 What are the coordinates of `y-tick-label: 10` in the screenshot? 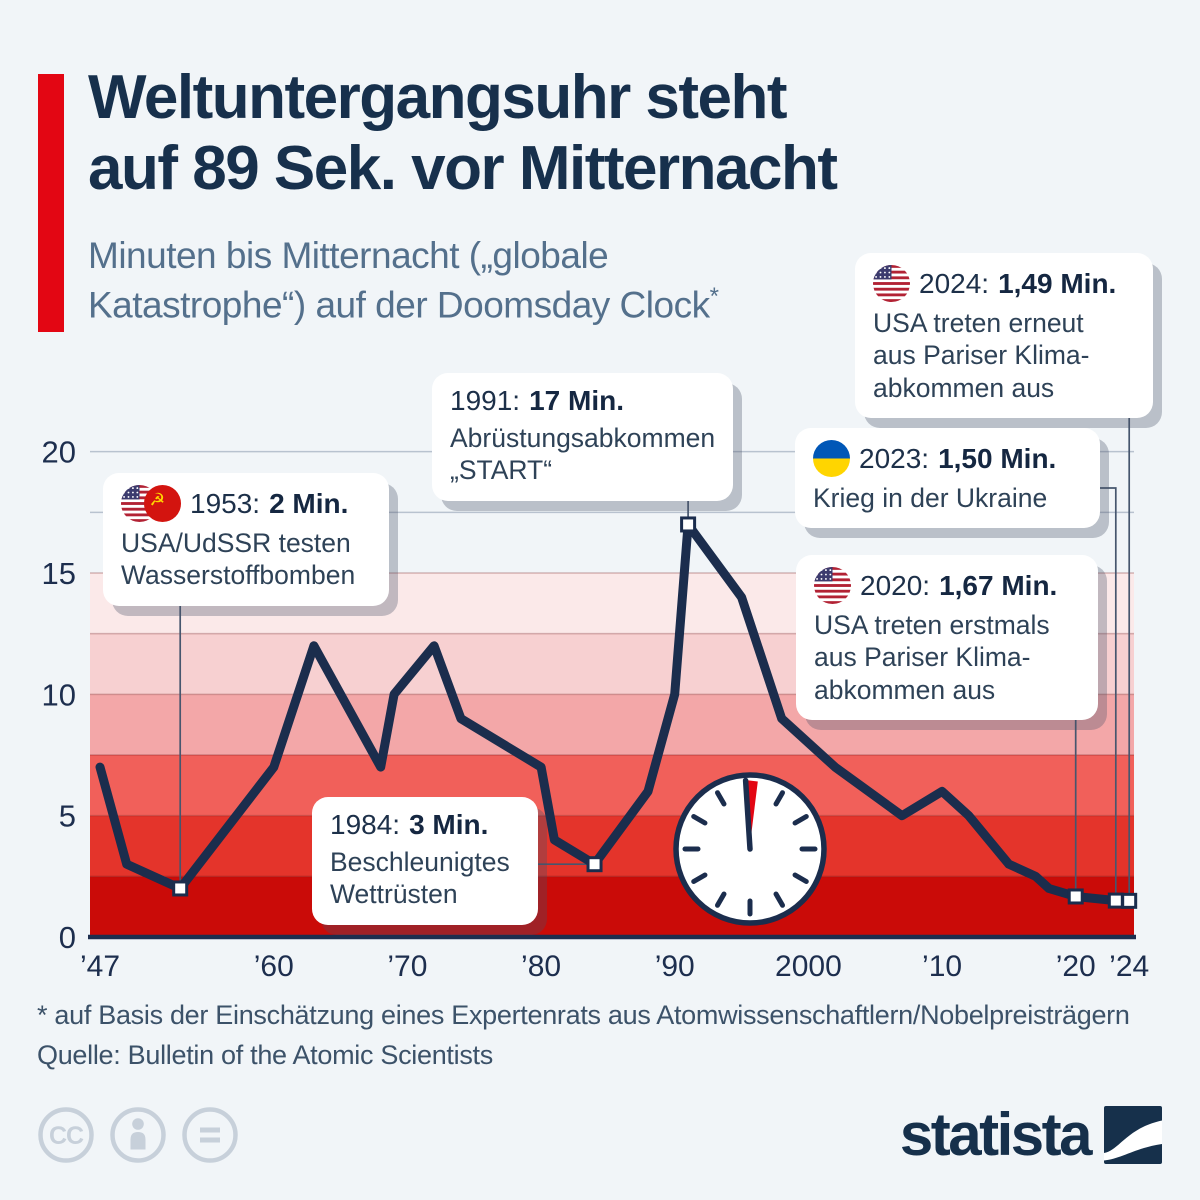 It's located at (59, 694).